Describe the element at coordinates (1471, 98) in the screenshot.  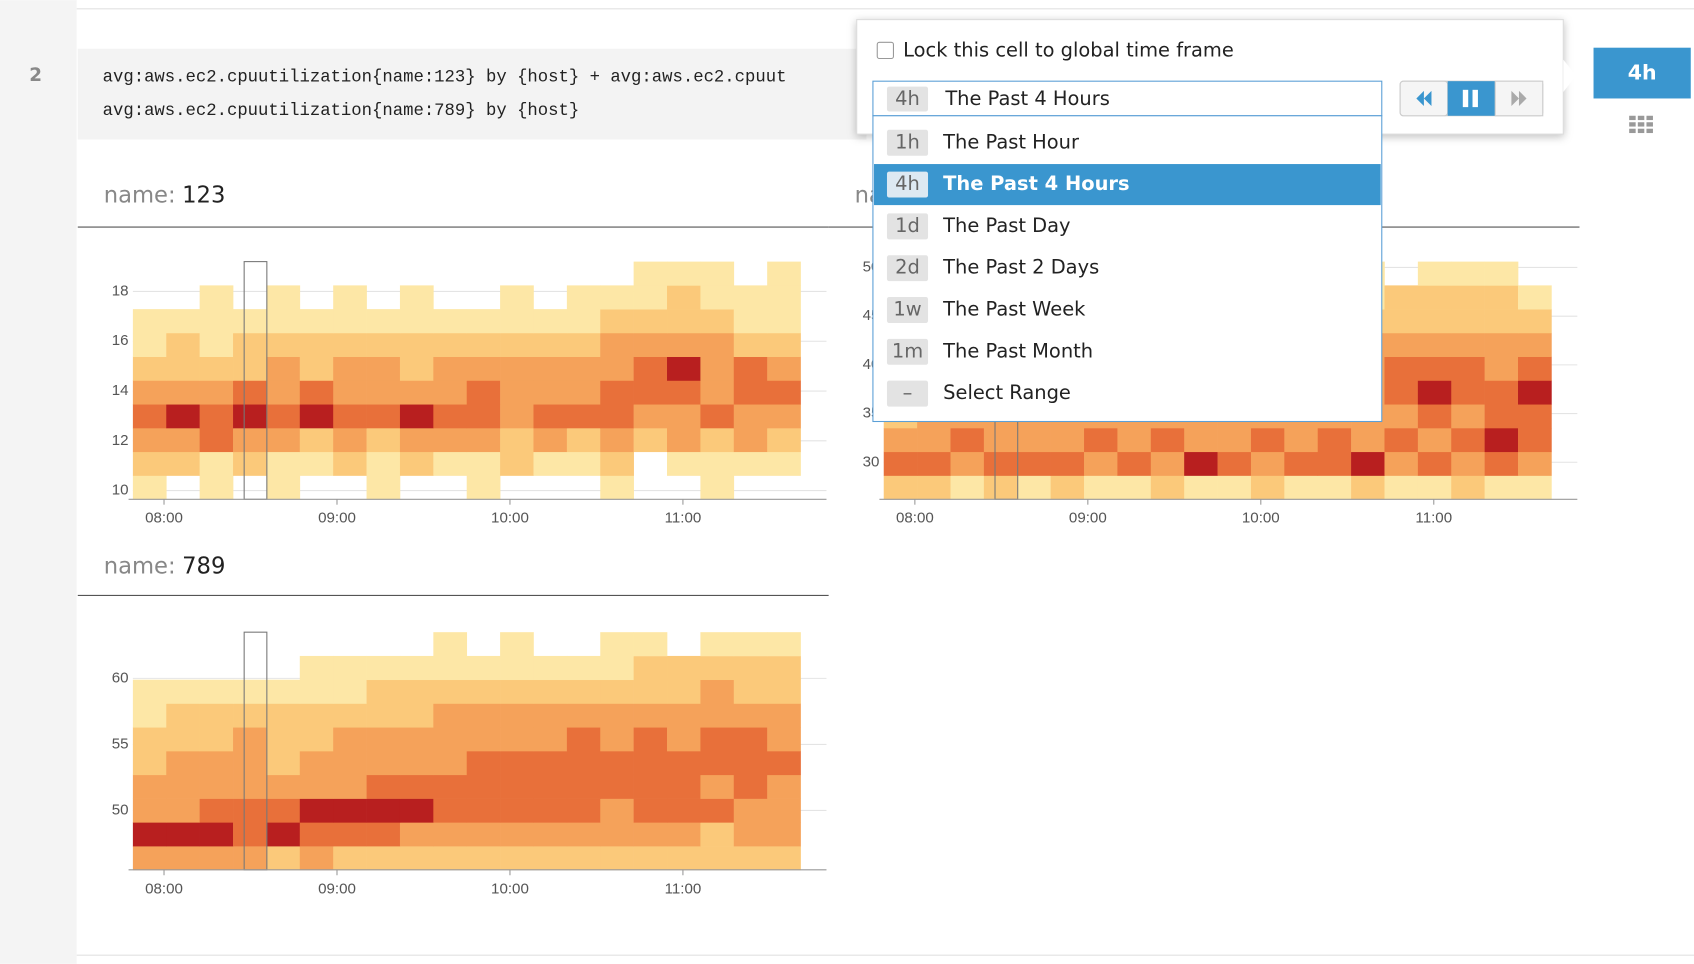
I see `pause-button` at that location.